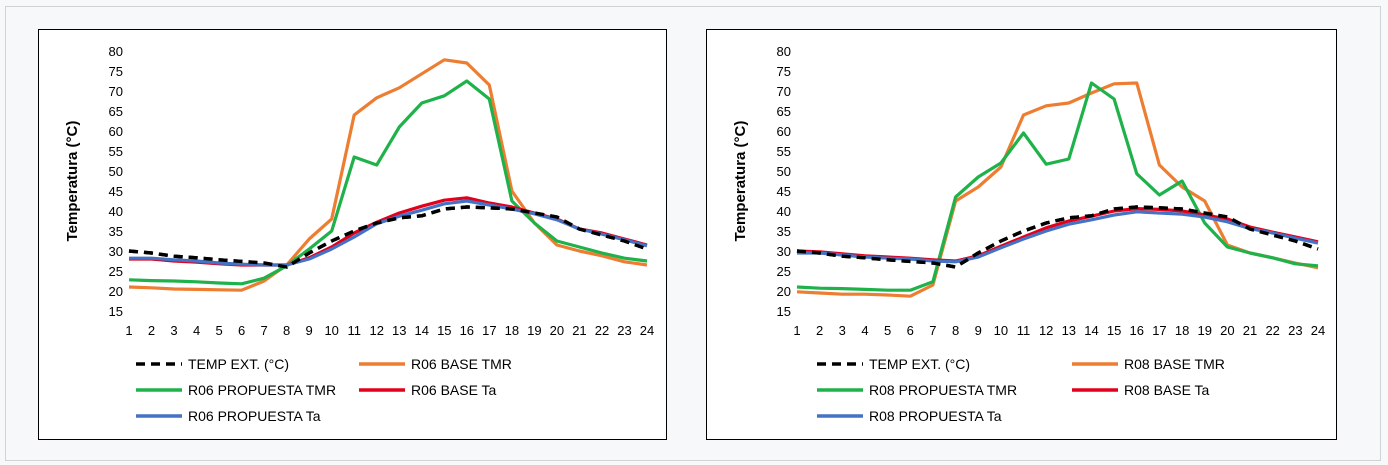 This screenshot has height=465, width=1388. What do you see at coordinates (935, 416) in the screenshot?
I see `legend-label: R08 PROPUESTA Ta` at bounding box center [935, 416].